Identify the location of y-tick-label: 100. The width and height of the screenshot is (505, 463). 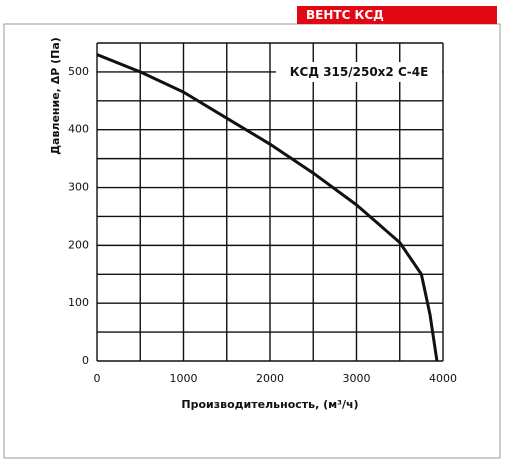
(78, 302).